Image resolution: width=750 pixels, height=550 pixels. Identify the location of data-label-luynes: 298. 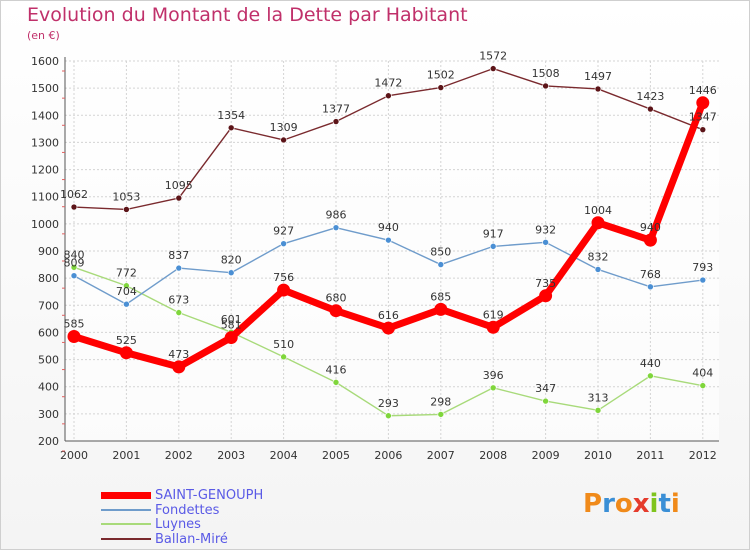
(440, 401).